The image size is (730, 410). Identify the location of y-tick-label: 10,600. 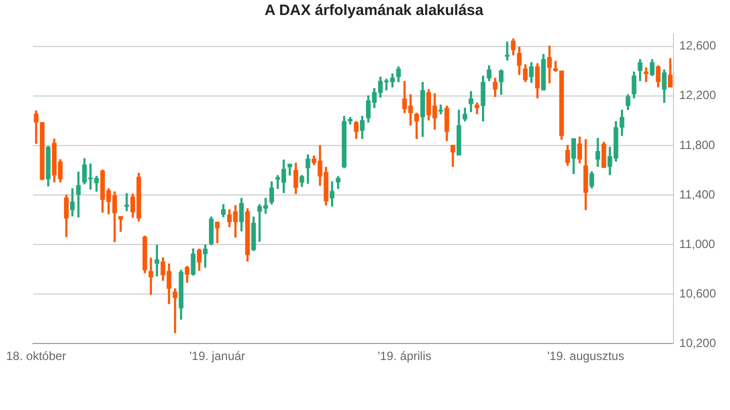
(697, 293).